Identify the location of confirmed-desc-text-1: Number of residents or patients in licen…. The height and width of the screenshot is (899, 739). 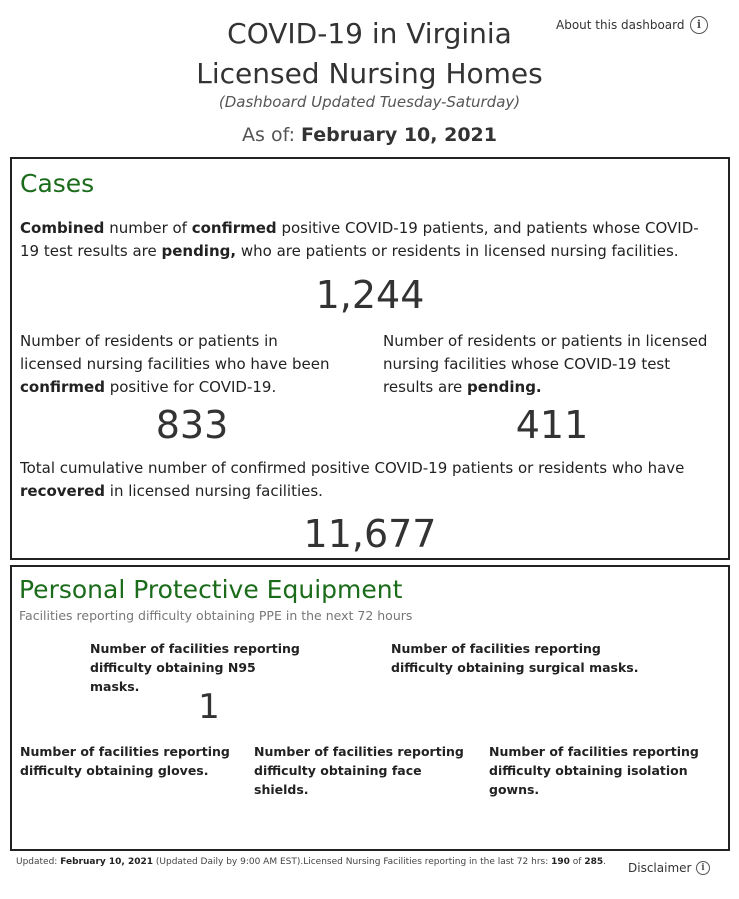
(175, 352).